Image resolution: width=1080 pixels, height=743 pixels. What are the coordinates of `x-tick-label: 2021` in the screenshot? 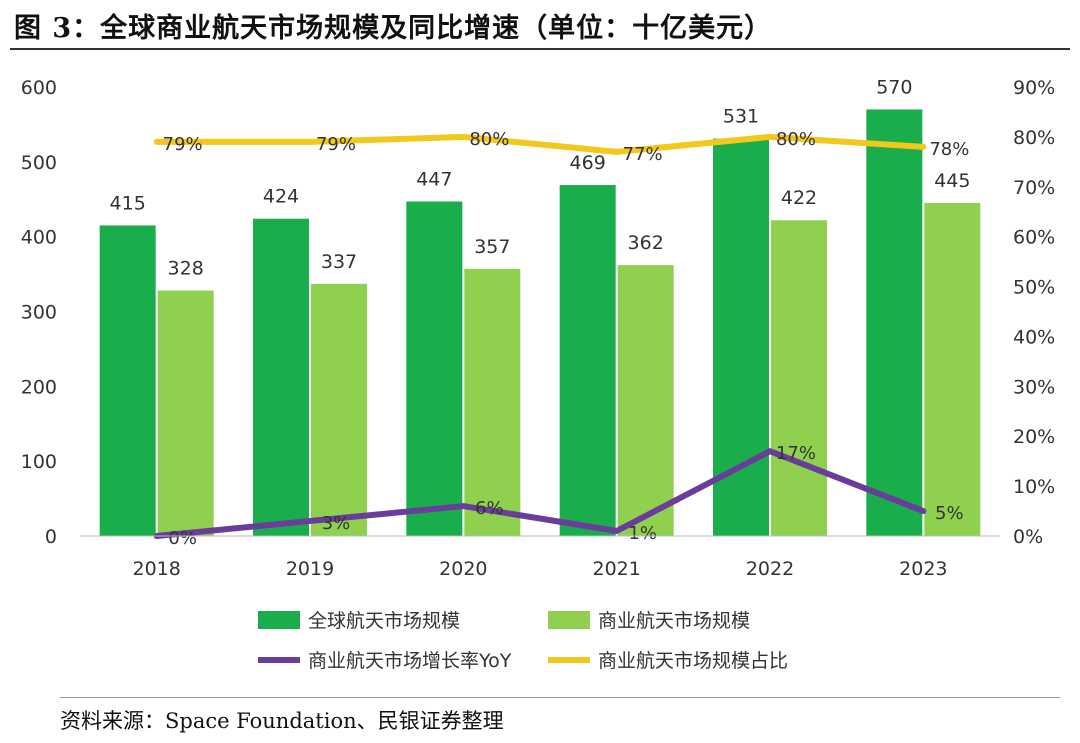 It's located at (616, 569).